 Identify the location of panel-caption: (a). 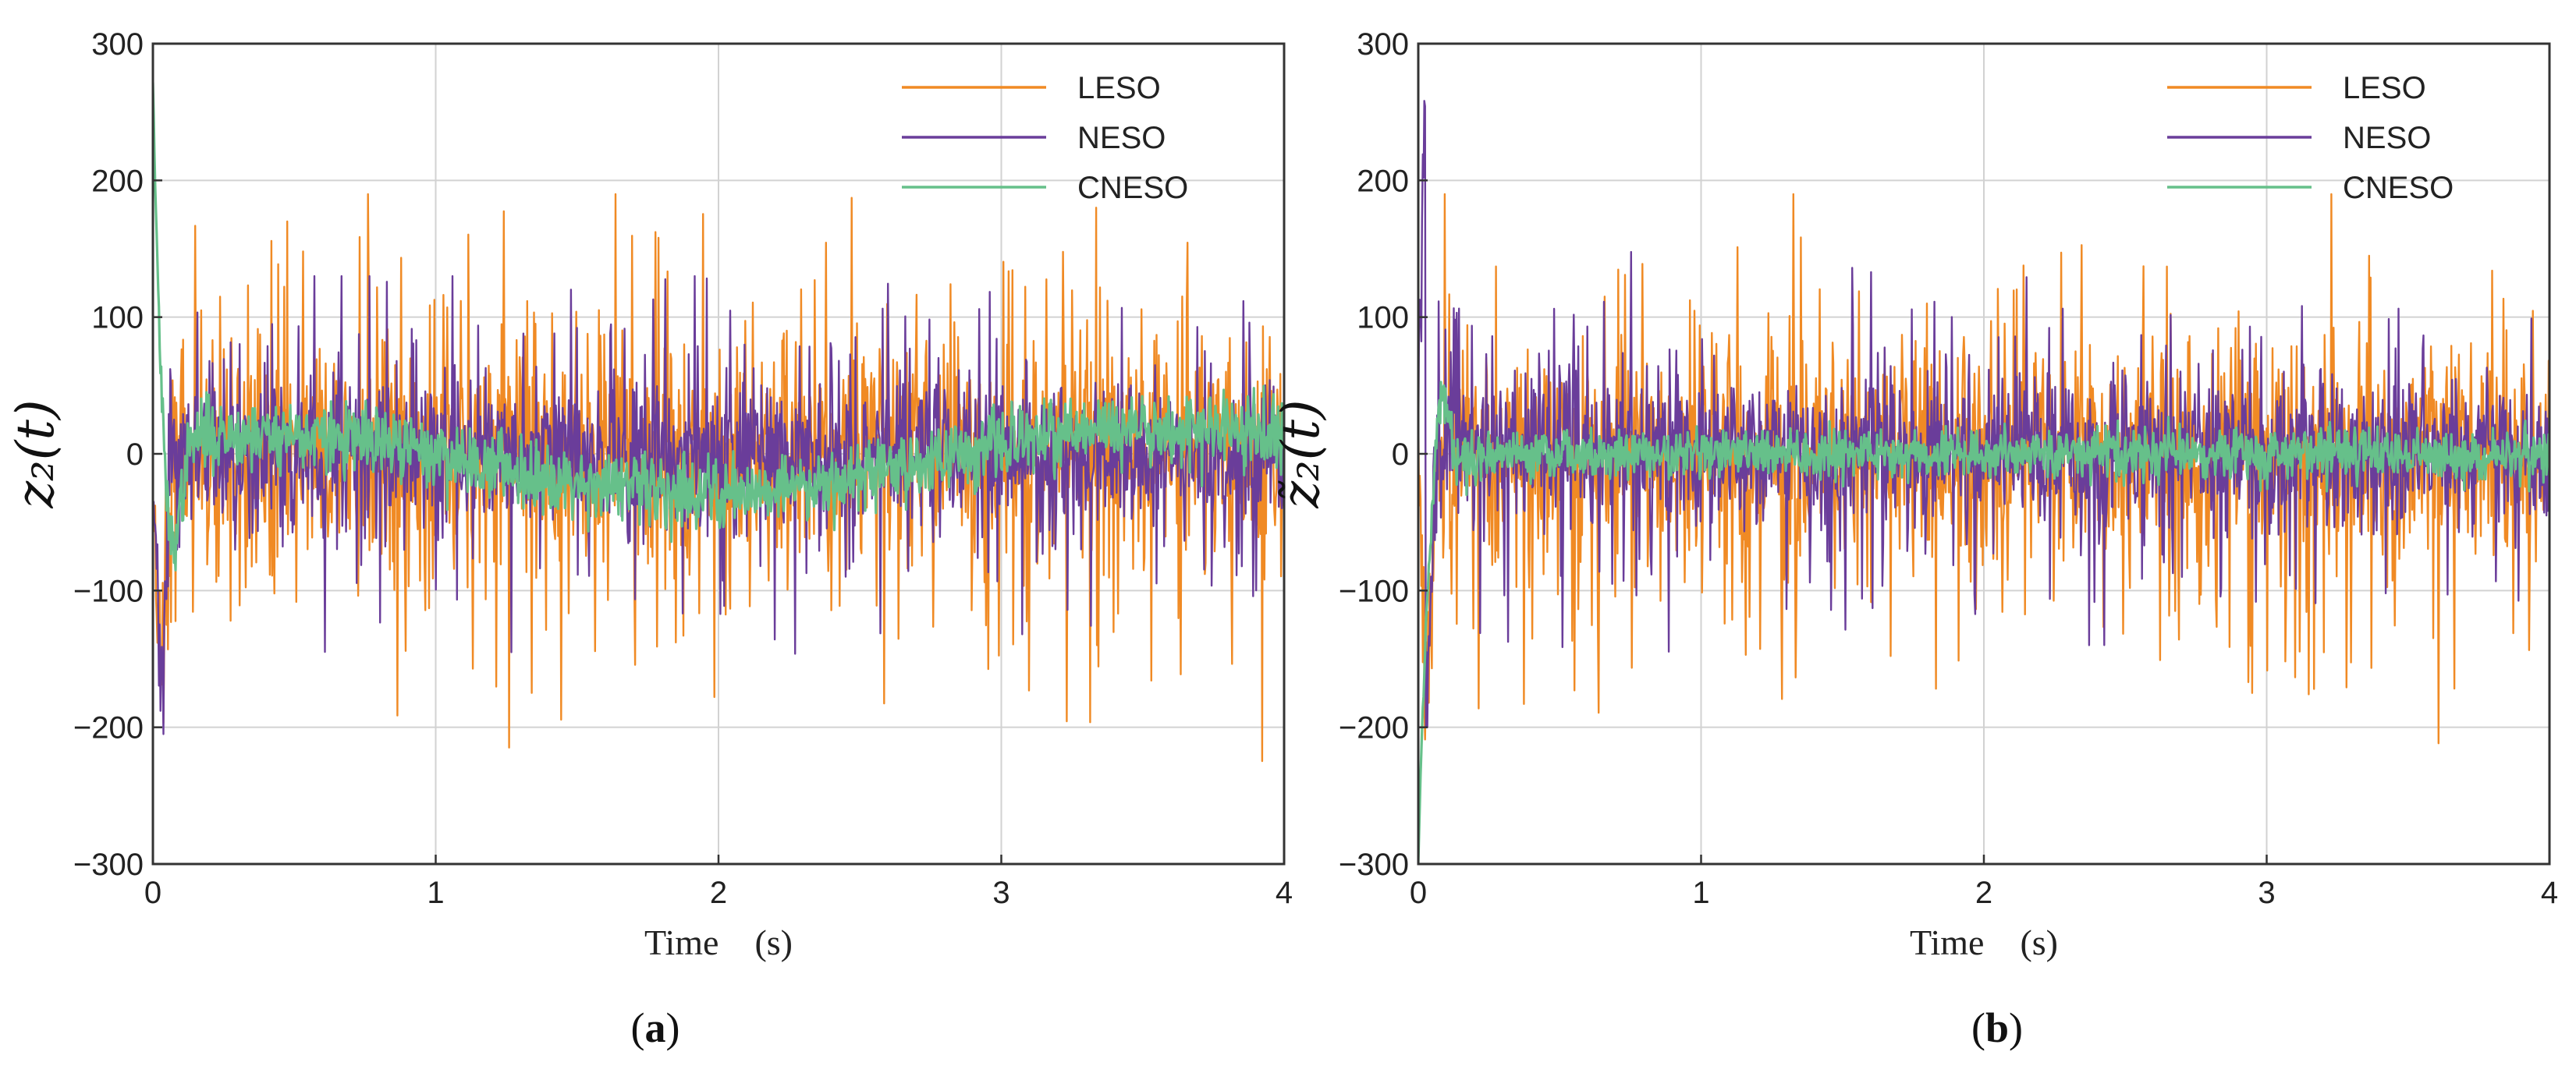
(655, 1027).